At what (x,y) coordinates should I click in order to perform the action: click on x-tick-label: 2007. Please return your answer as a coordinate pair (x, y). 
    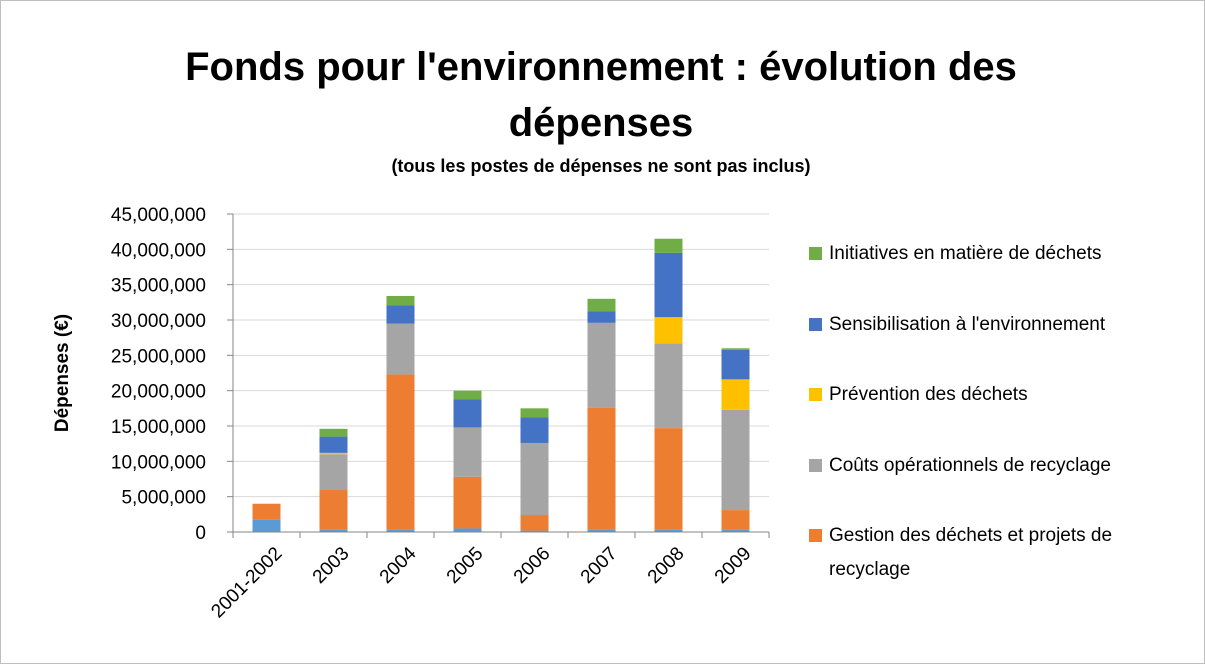
    Looking at the image, I should click on (599, 565).